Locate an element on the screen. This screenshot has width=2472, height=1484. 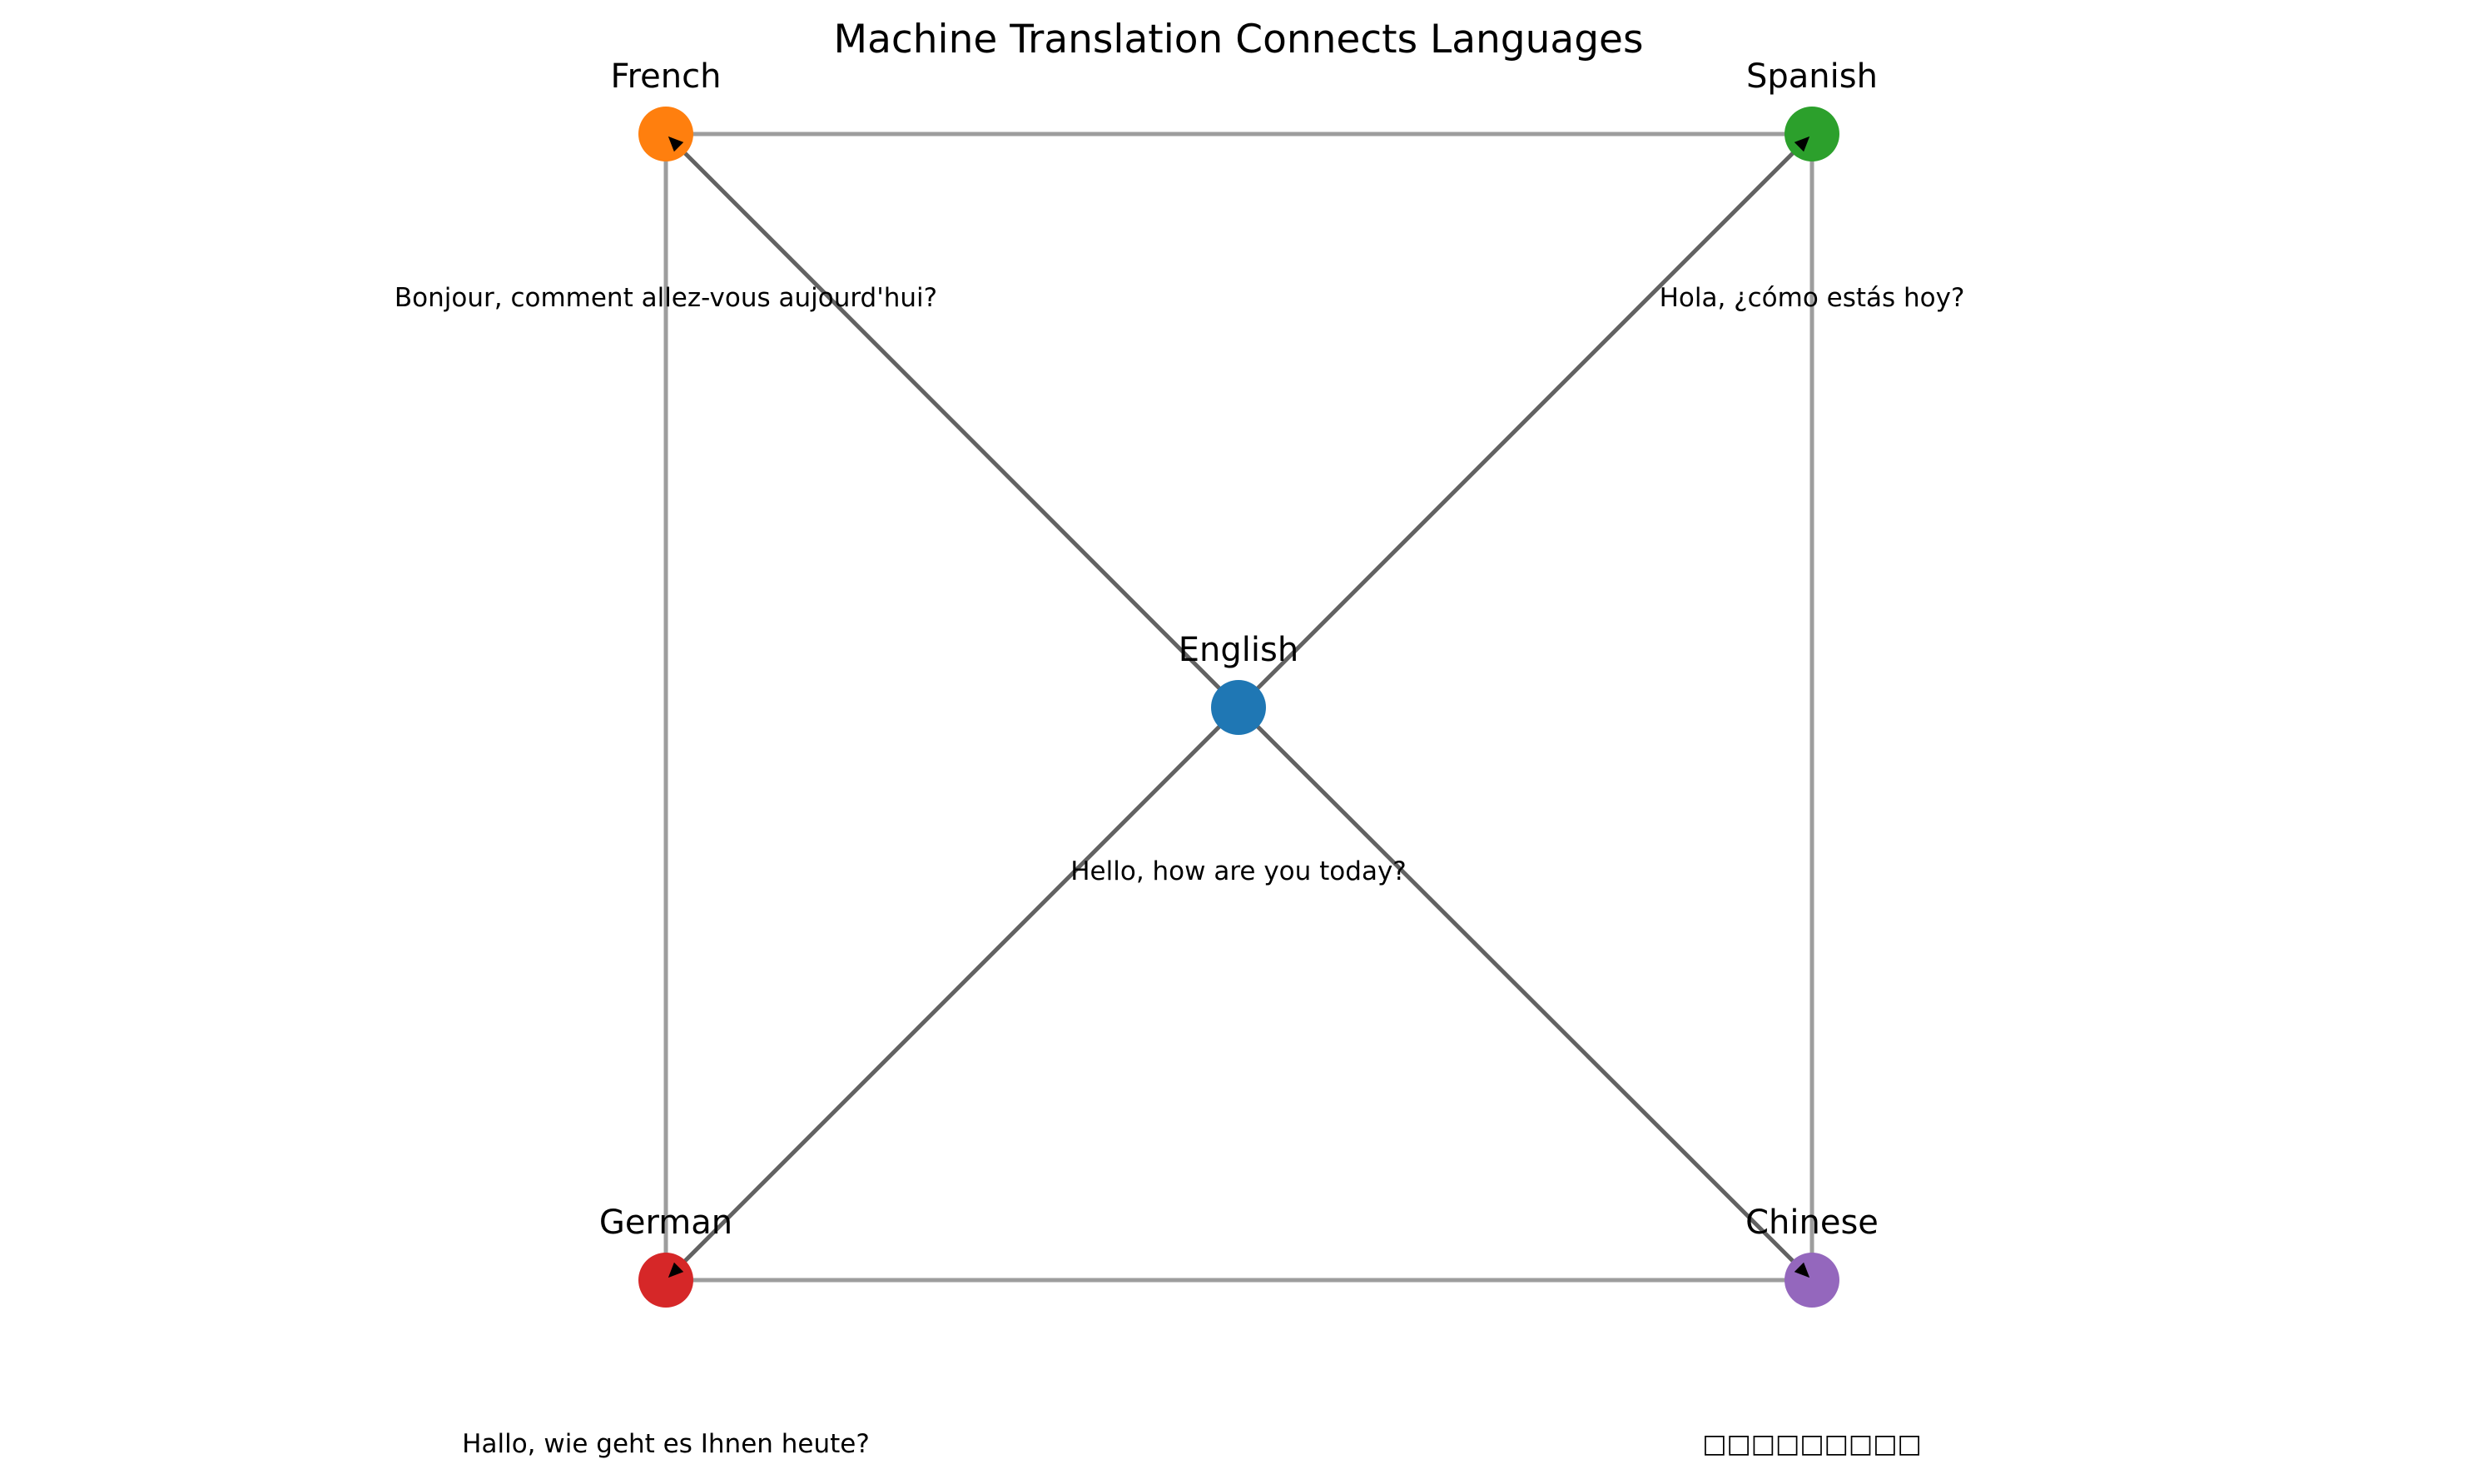
phrase-english: Hello, how are you today? is located at coordinates (1238, 871).